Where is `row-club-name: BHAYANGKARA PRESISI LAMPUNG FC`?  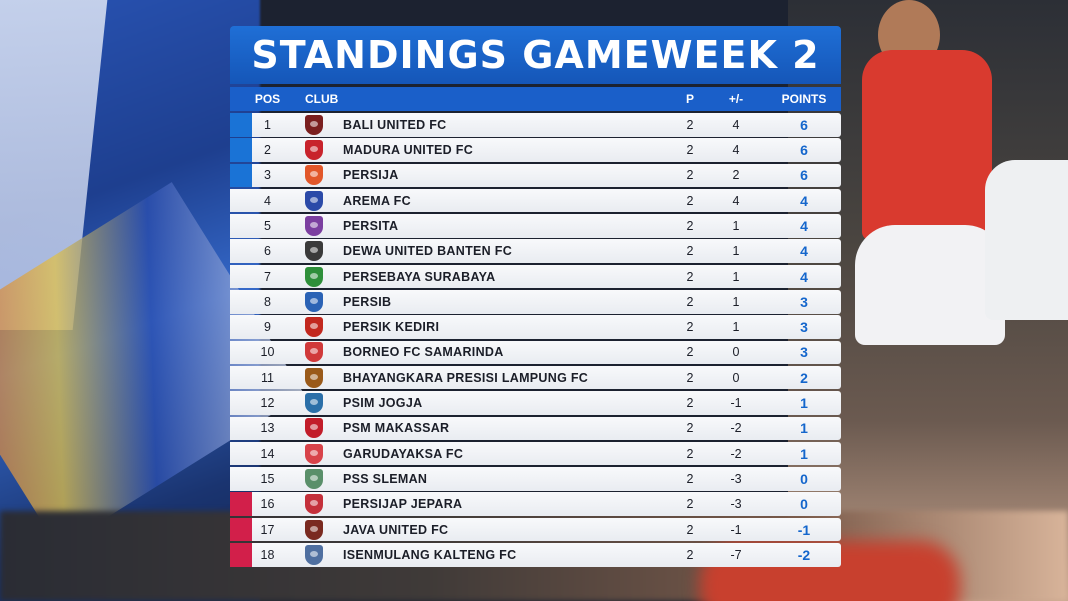
row-club-name: BHAYANGKARA PRESISI LAMPUNG FC is located at coordinates (466, 377).